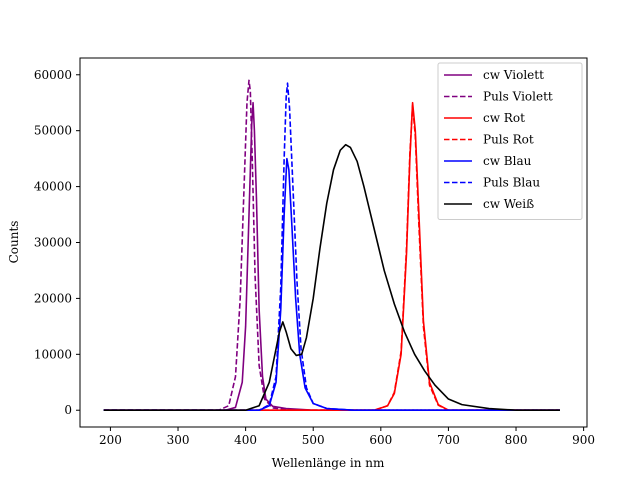  What do you see at coordinates (14, 242) in the screenshot?
I see `y-axis-label: Counts` at bounding box center [14, 242].